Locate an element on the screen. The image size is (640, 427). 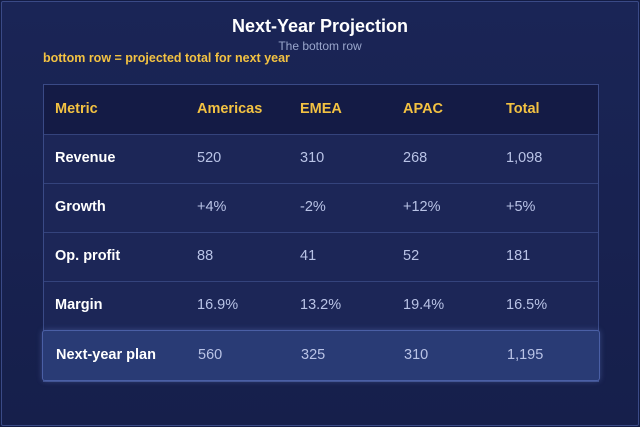
table-row: Margin 16.9% 13.2% 19.4% 16.5% is located at coordinates (321, 306).